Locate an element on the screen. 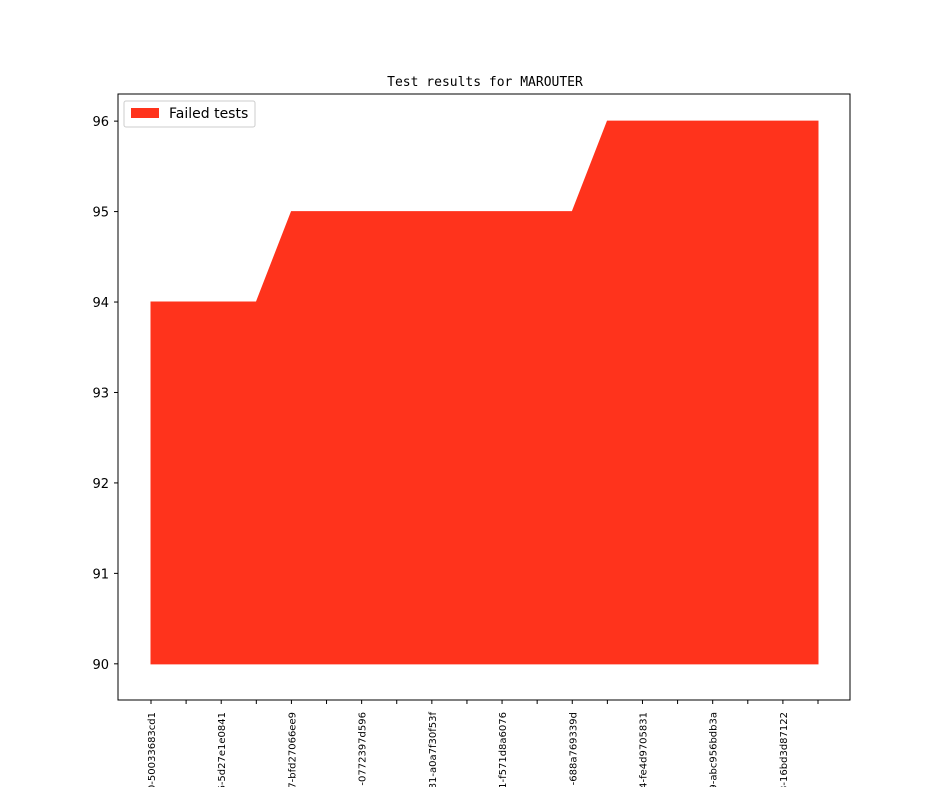 The height and width of the screenshot is (792, 944). y-tick-label: 91 is located at coordinates (100, 574).